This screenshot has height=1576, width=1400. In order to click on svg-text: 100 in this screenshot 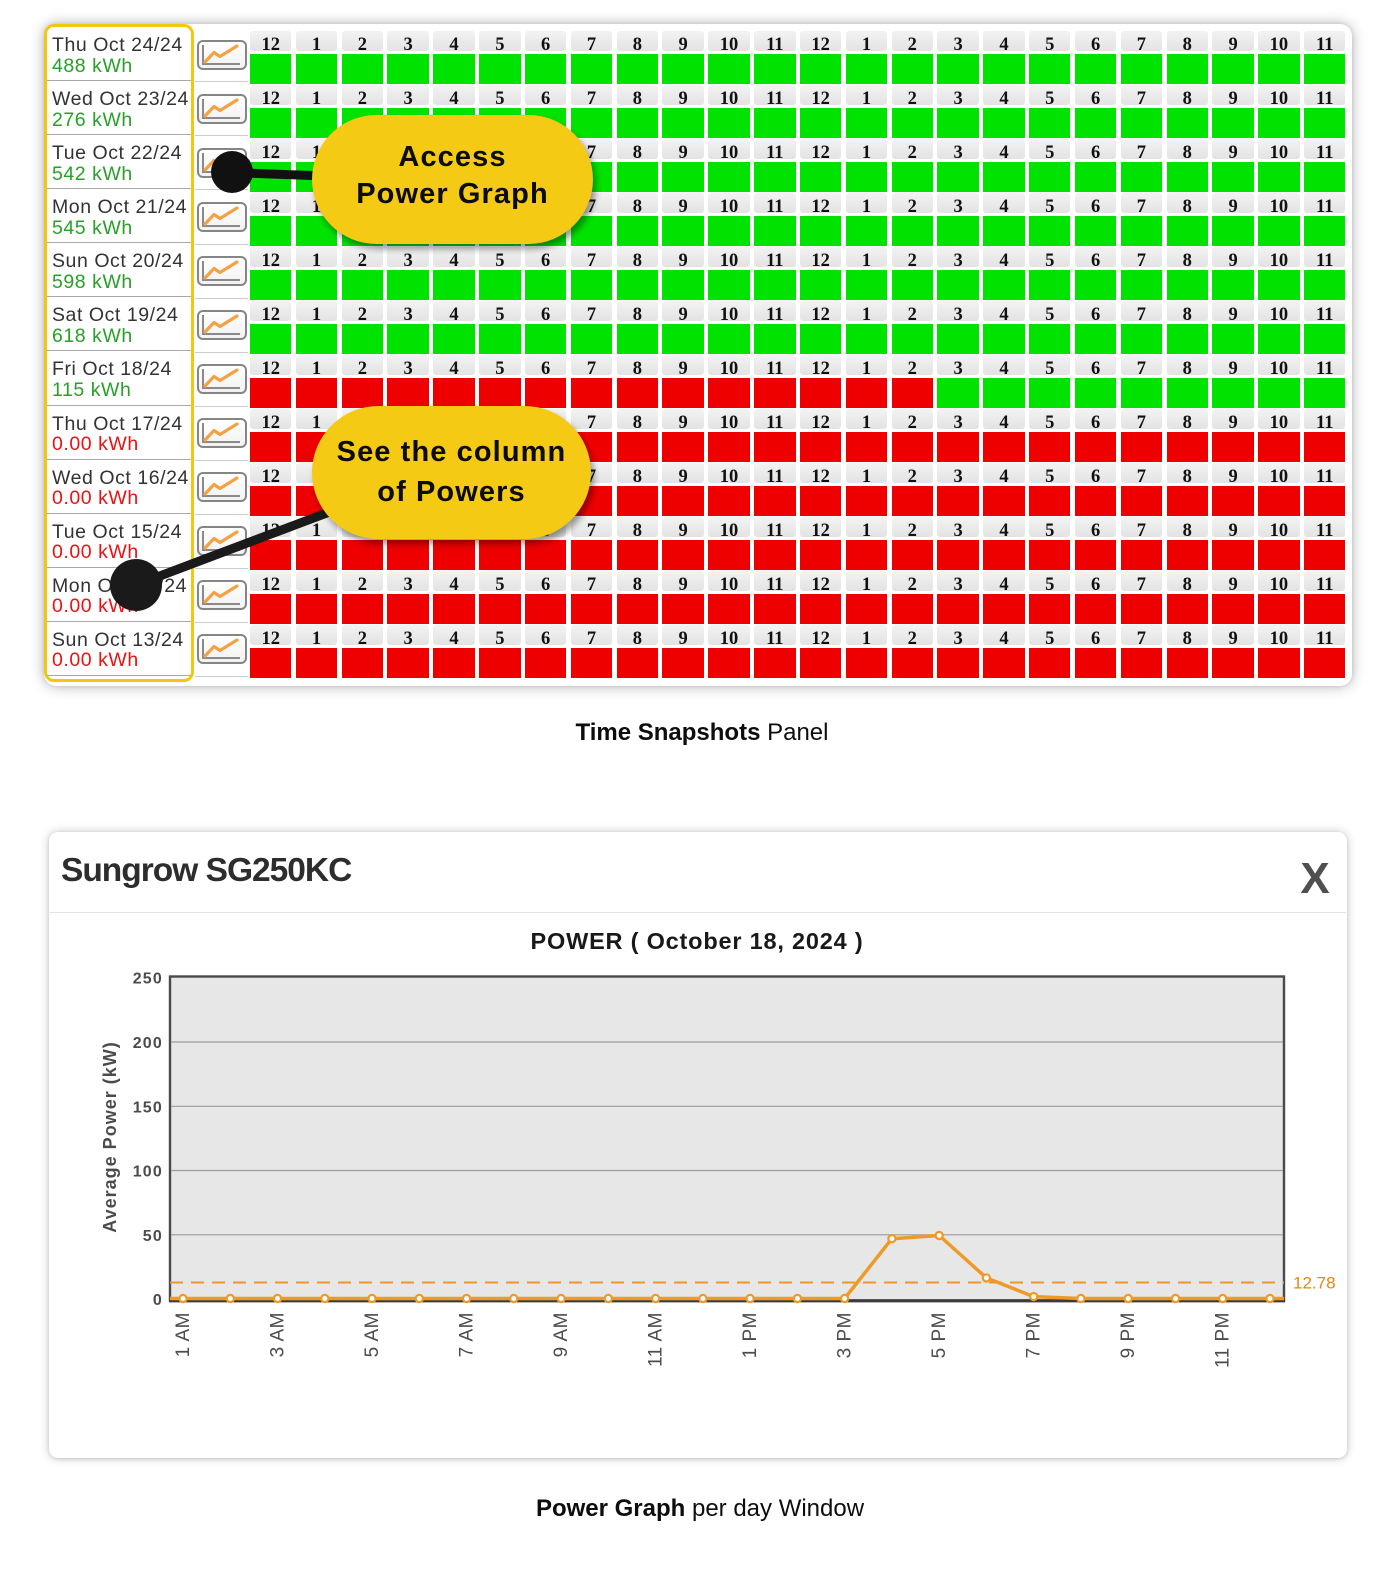, I will do `click(148, 1172)`.